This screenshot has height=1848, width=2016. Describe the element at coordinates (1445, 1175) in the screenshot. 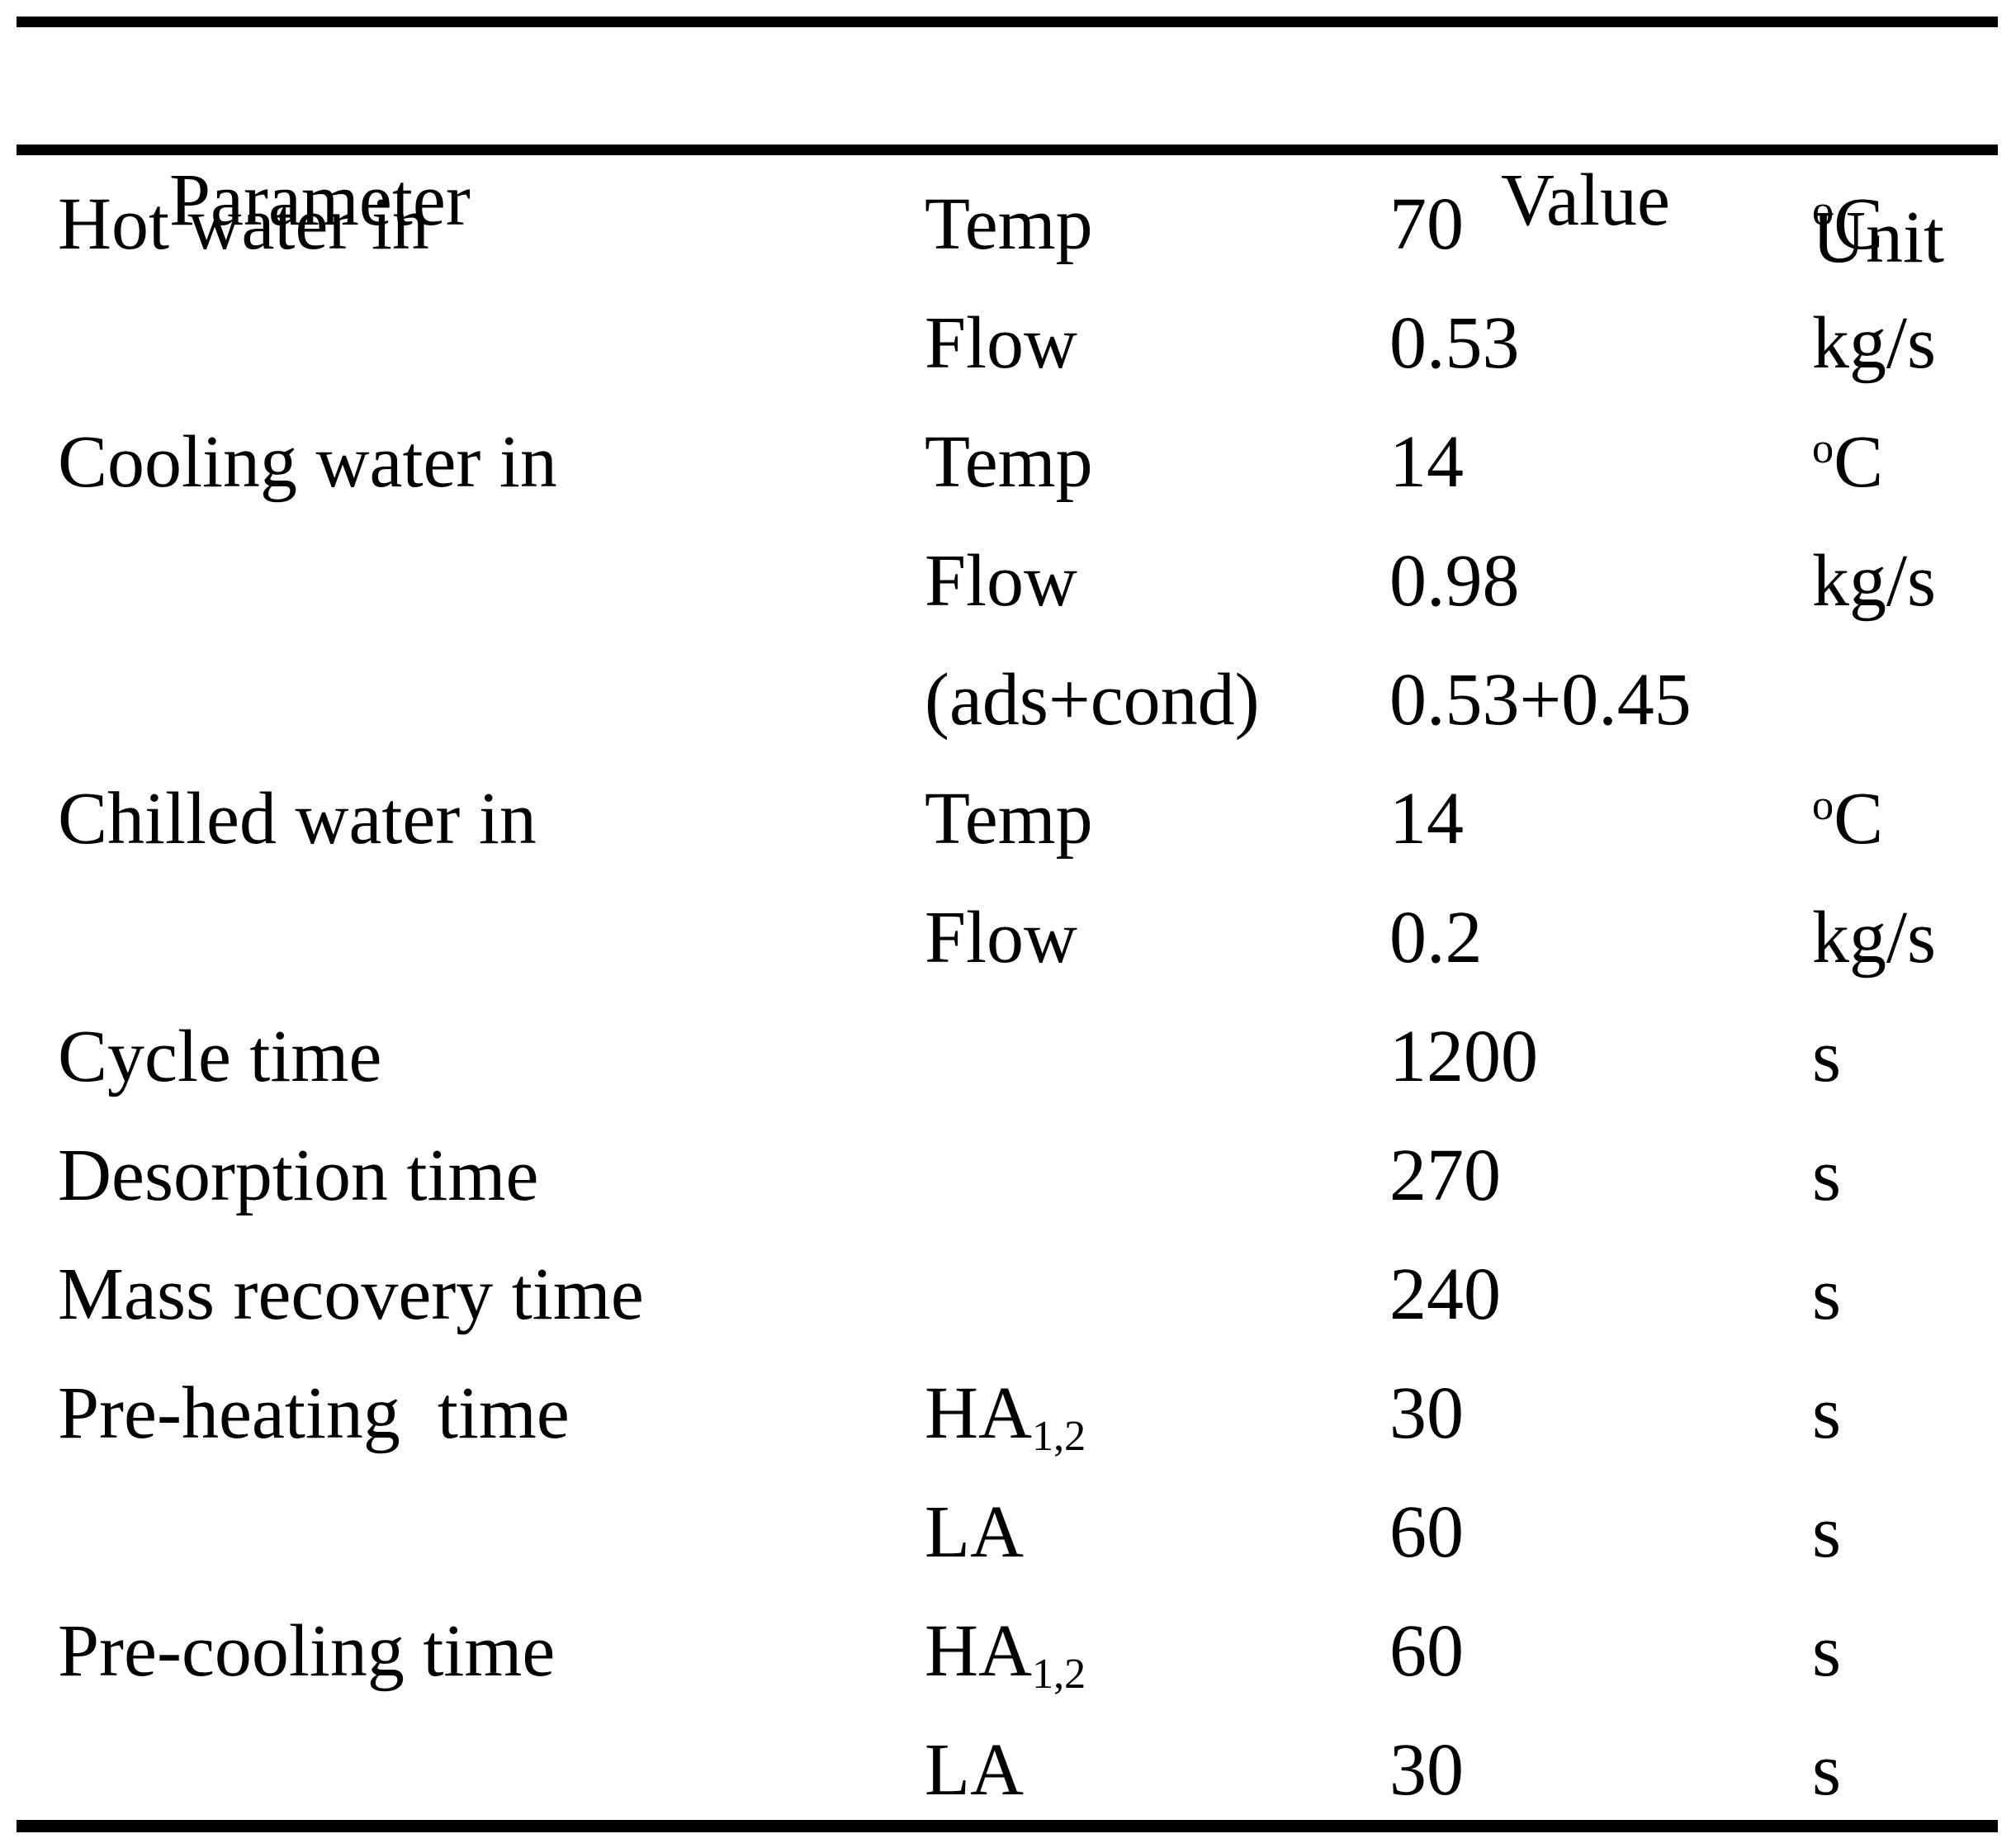

I see `value-label: 270` at that location.